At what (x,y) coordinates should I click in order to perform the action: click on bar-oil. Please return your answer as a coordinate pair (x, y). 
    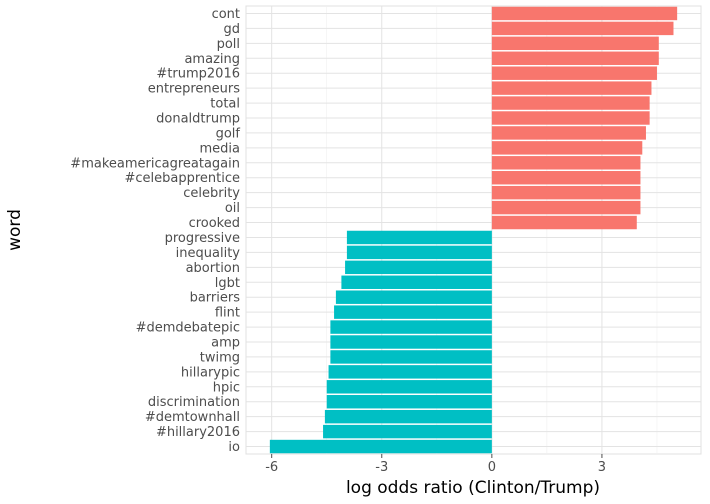
    Looking at the image, I should click on (566, 207).